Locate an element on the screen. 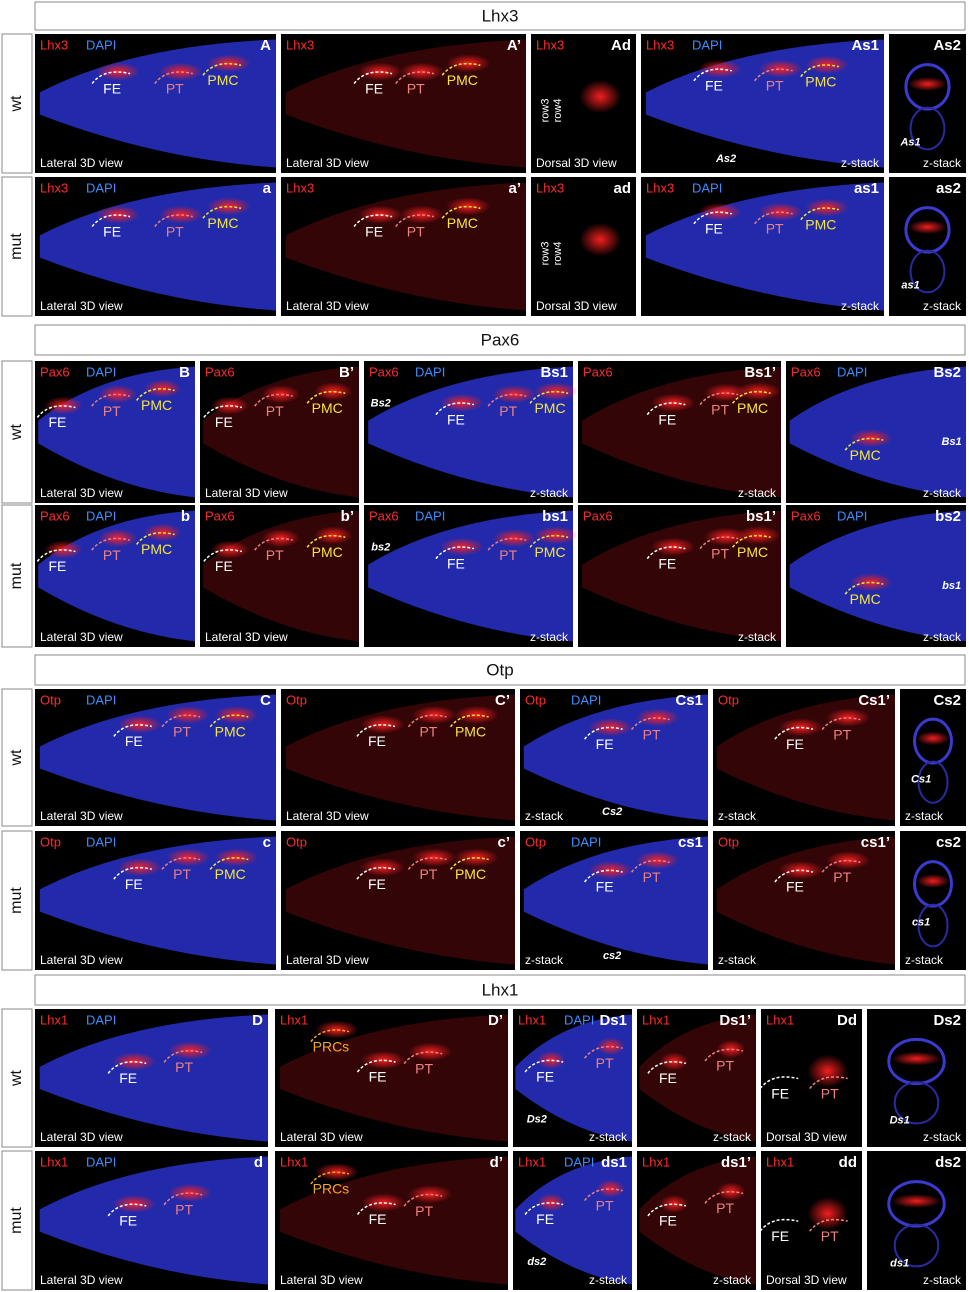  section-header: Pax6 is located at coordinates (500, 340).